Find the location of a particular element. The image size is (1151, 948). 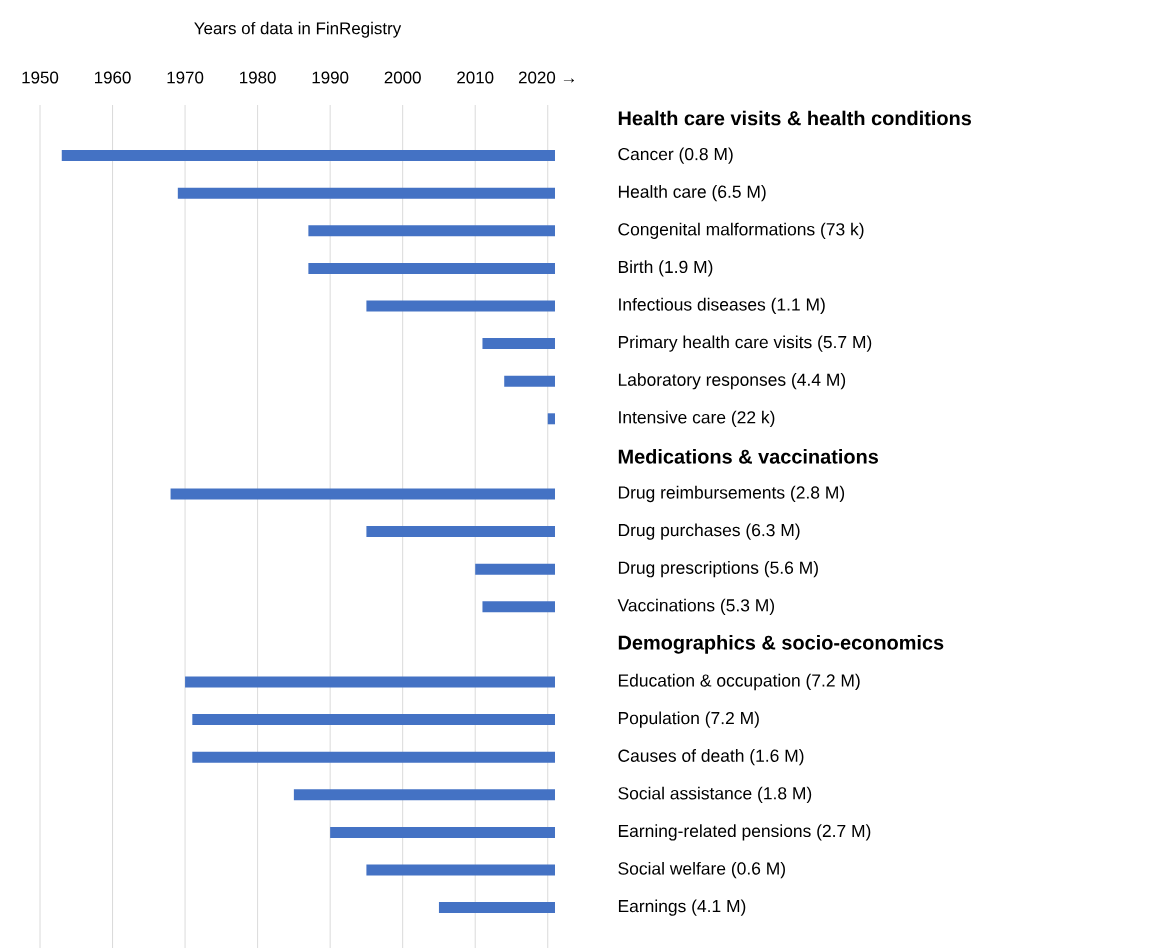

y-tick-label: Causes of death (1.6 M) is located at coordinates (711, 757).